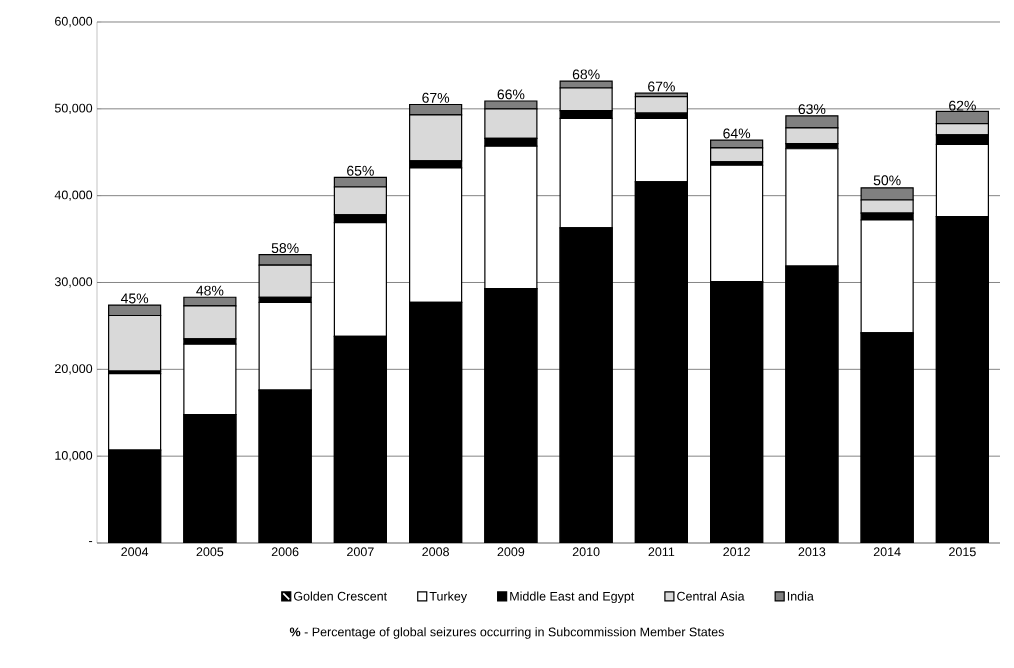 The image size is (1014, 668). What do you see at coordinates (962, 552) in the screenshot?
I see `x-tick-label: 2015` at bounding box center [962, 552].